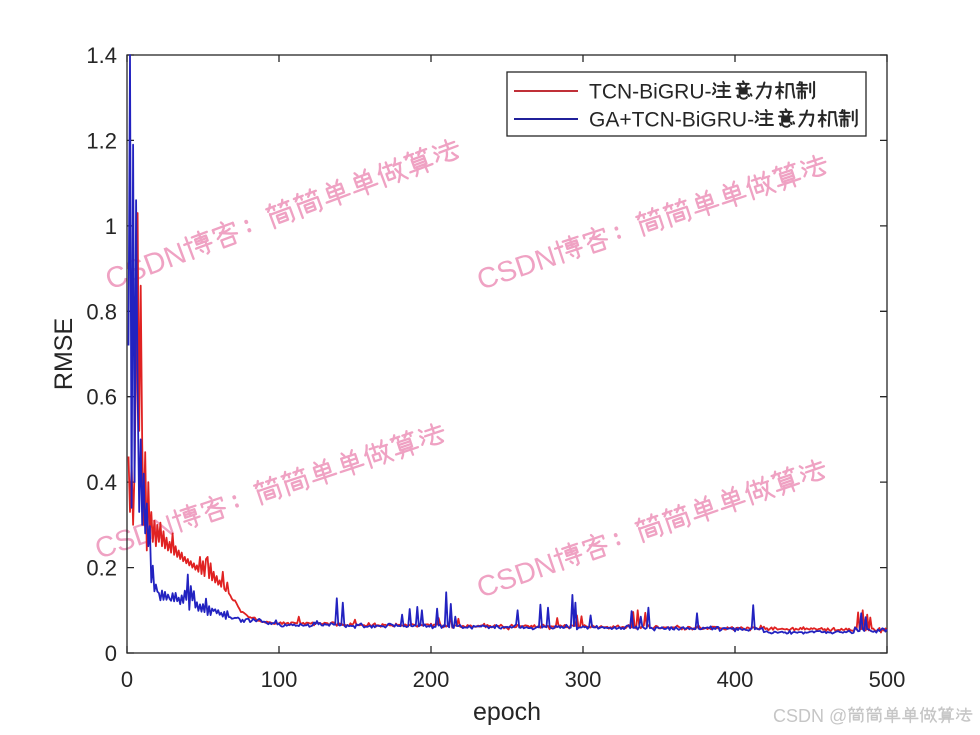  I want to click on svg-text: 0.2, so click(101, 568).